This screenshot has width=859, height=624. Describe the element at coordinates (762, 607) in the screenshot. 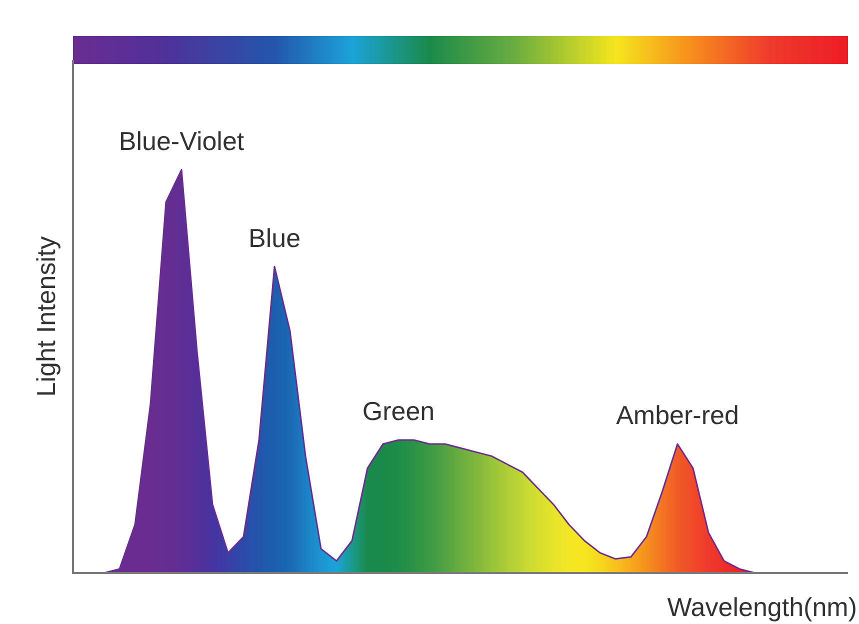

I see `x-axis-title: Wavelength(nm)` at that location.